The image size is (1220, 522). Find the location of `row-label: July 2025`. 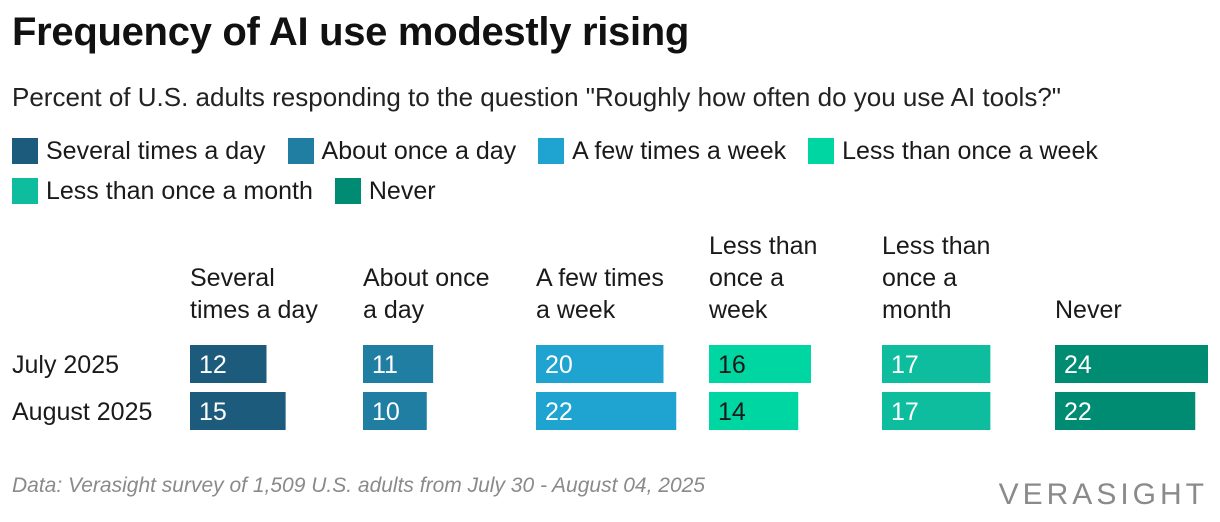

row-label: July 2025 is located at coordinates (65, 365).